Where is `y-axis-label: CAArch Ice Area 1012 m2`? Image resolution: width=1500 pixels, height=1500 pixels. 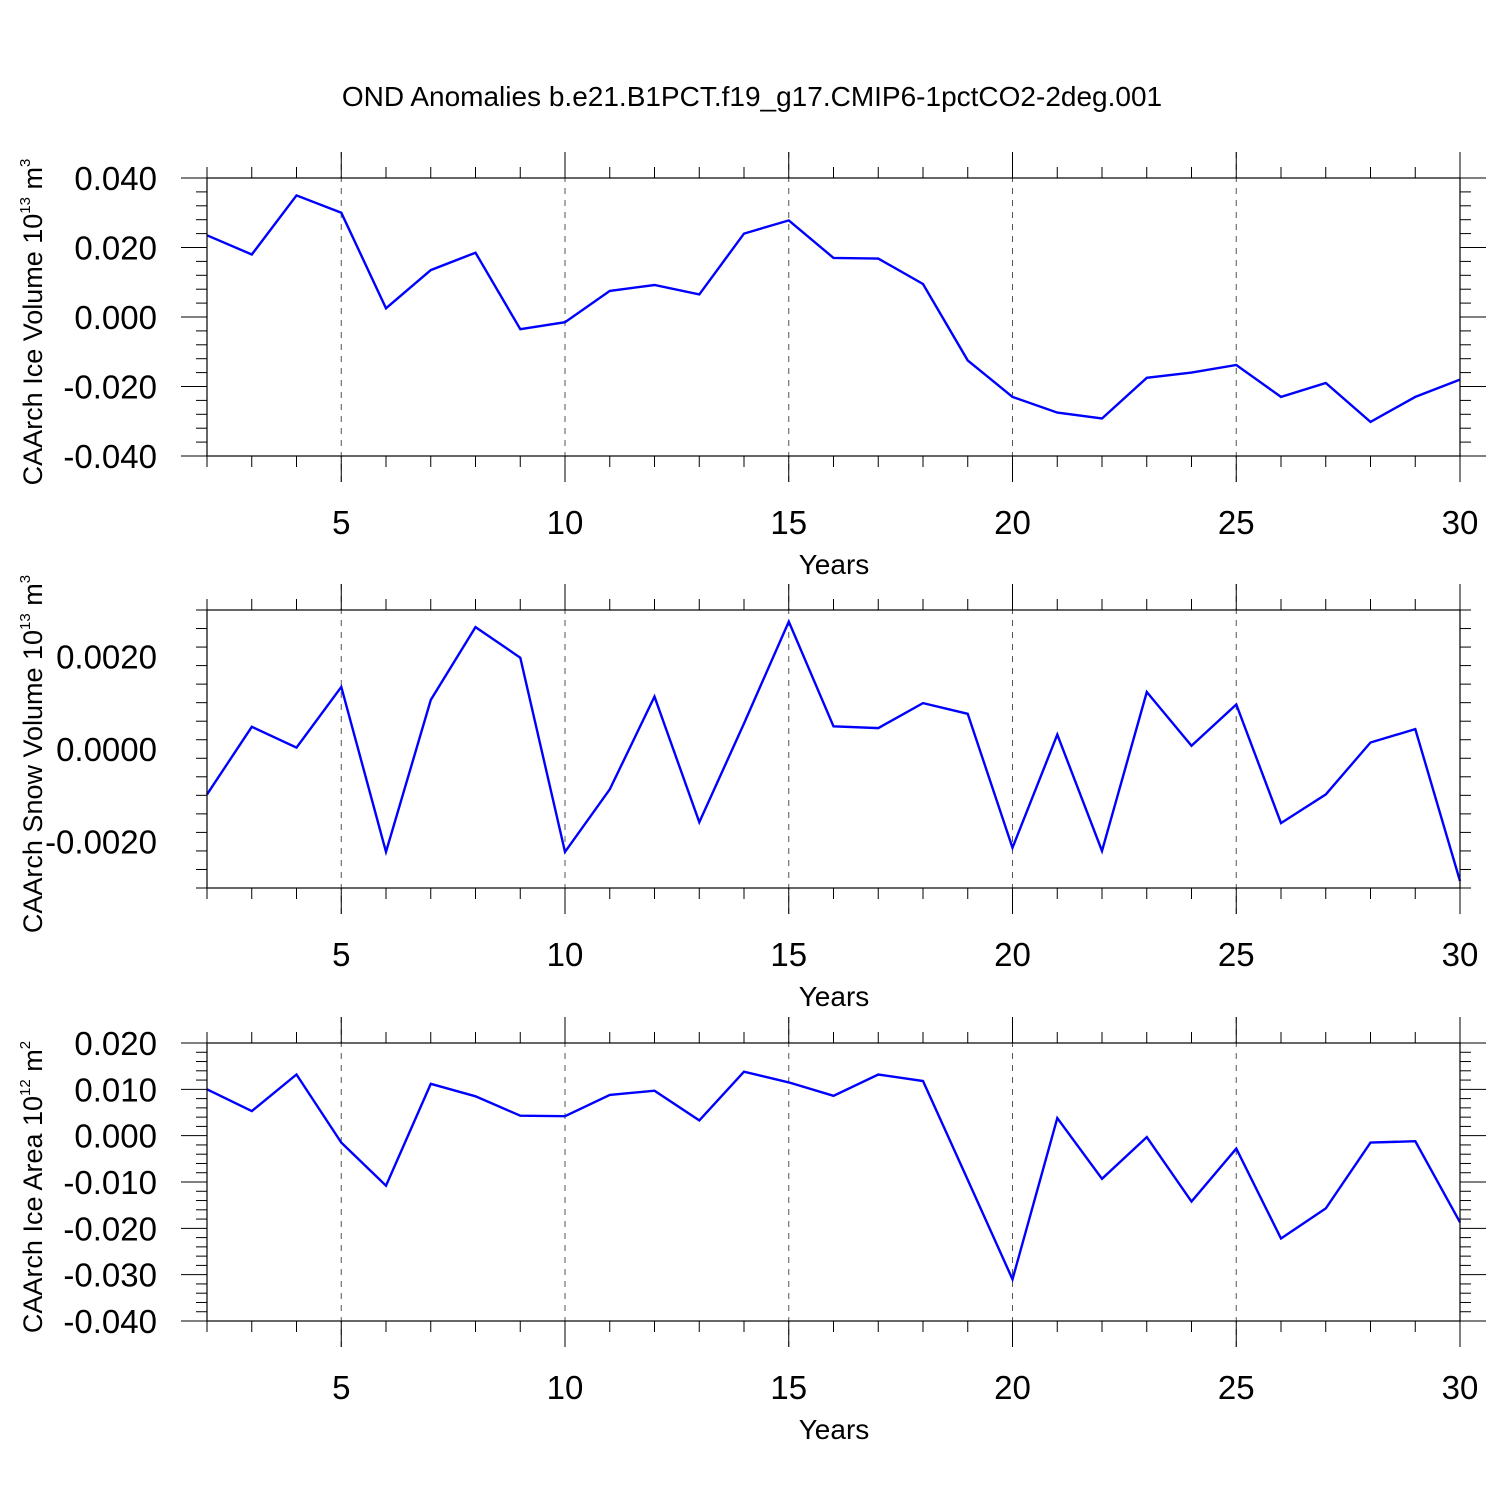
y-axis-label: CAArch Ice Area 1012 m2 is located at coordinates (32, 1187).